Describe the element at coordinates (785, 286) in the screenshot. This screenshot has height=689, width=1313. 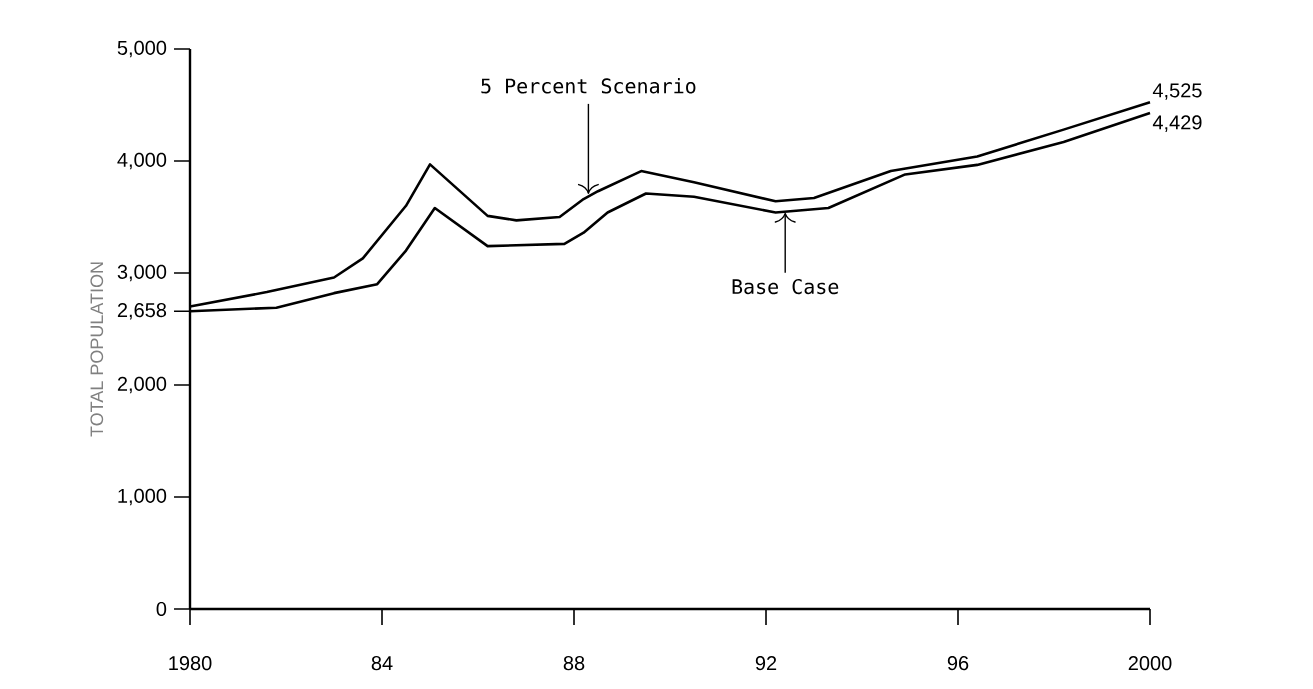
I see `annotation: Base Case` at that location.